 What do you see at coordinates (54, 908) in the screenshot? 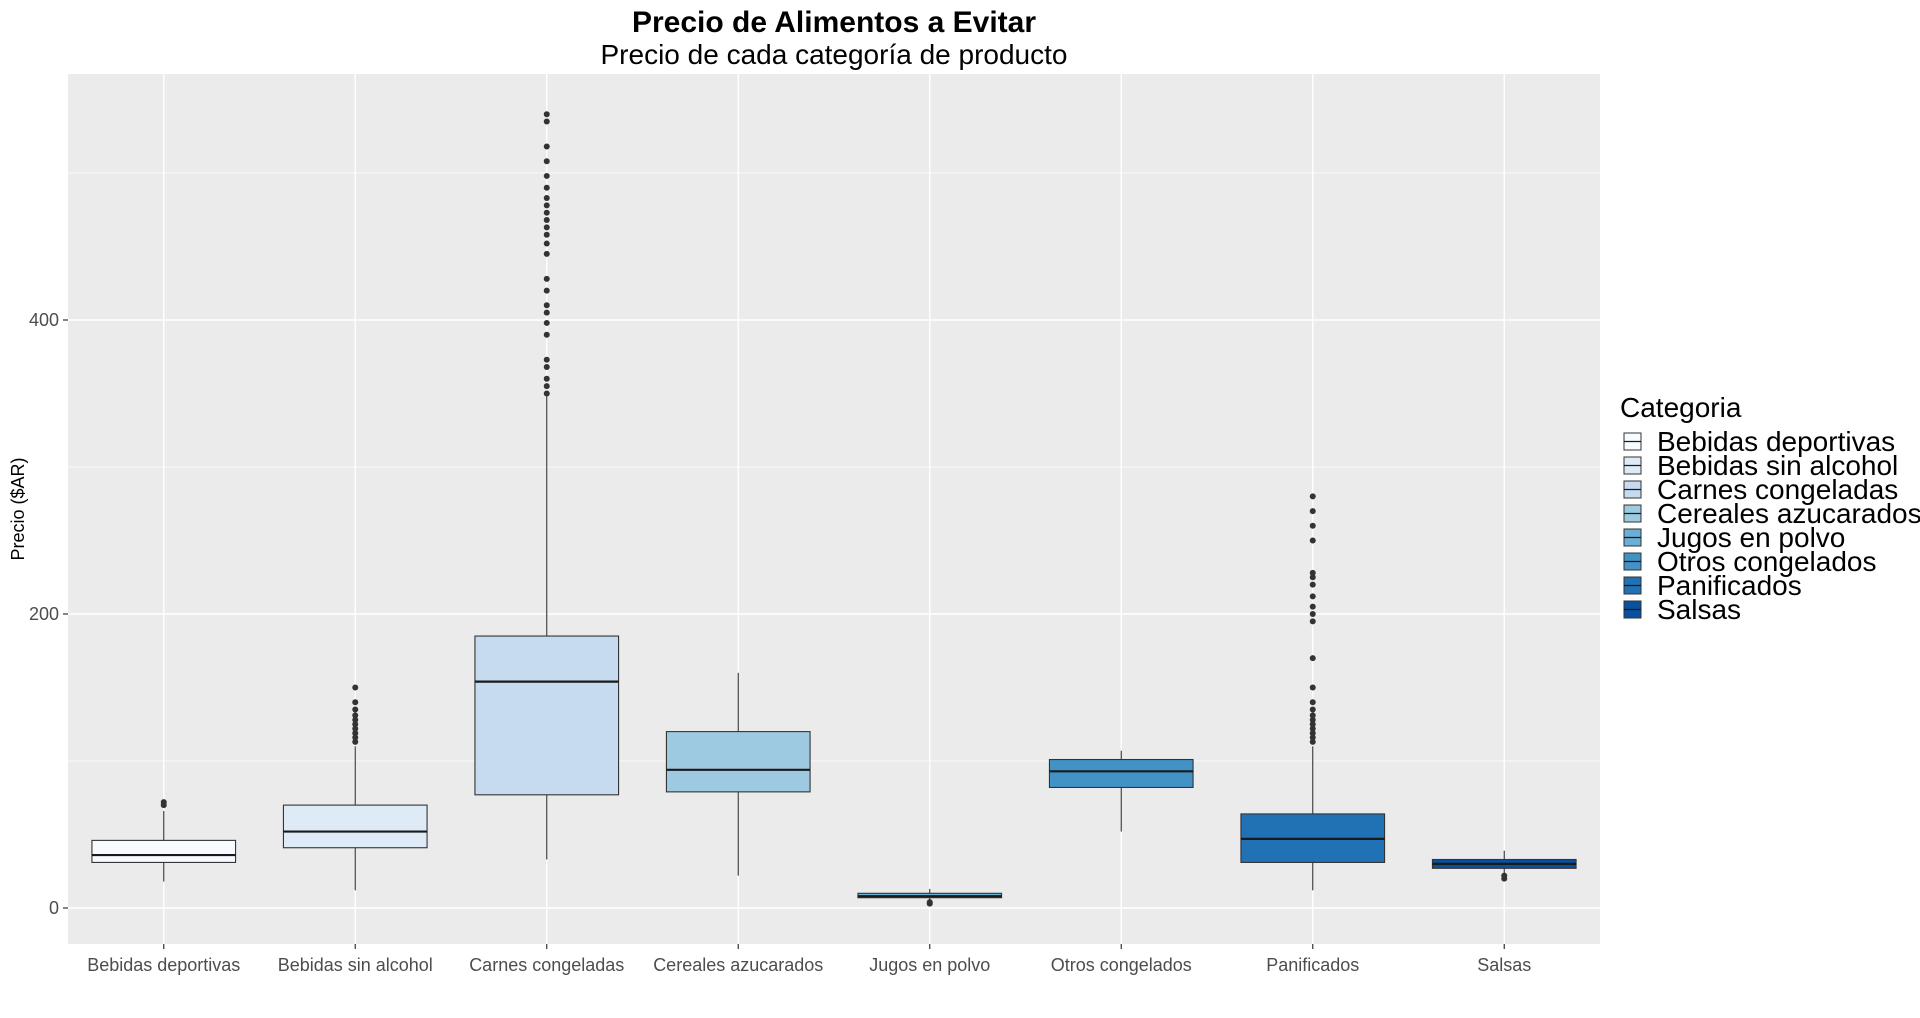
I see `y-tick-label: 0` at bounding box center [54, 908].